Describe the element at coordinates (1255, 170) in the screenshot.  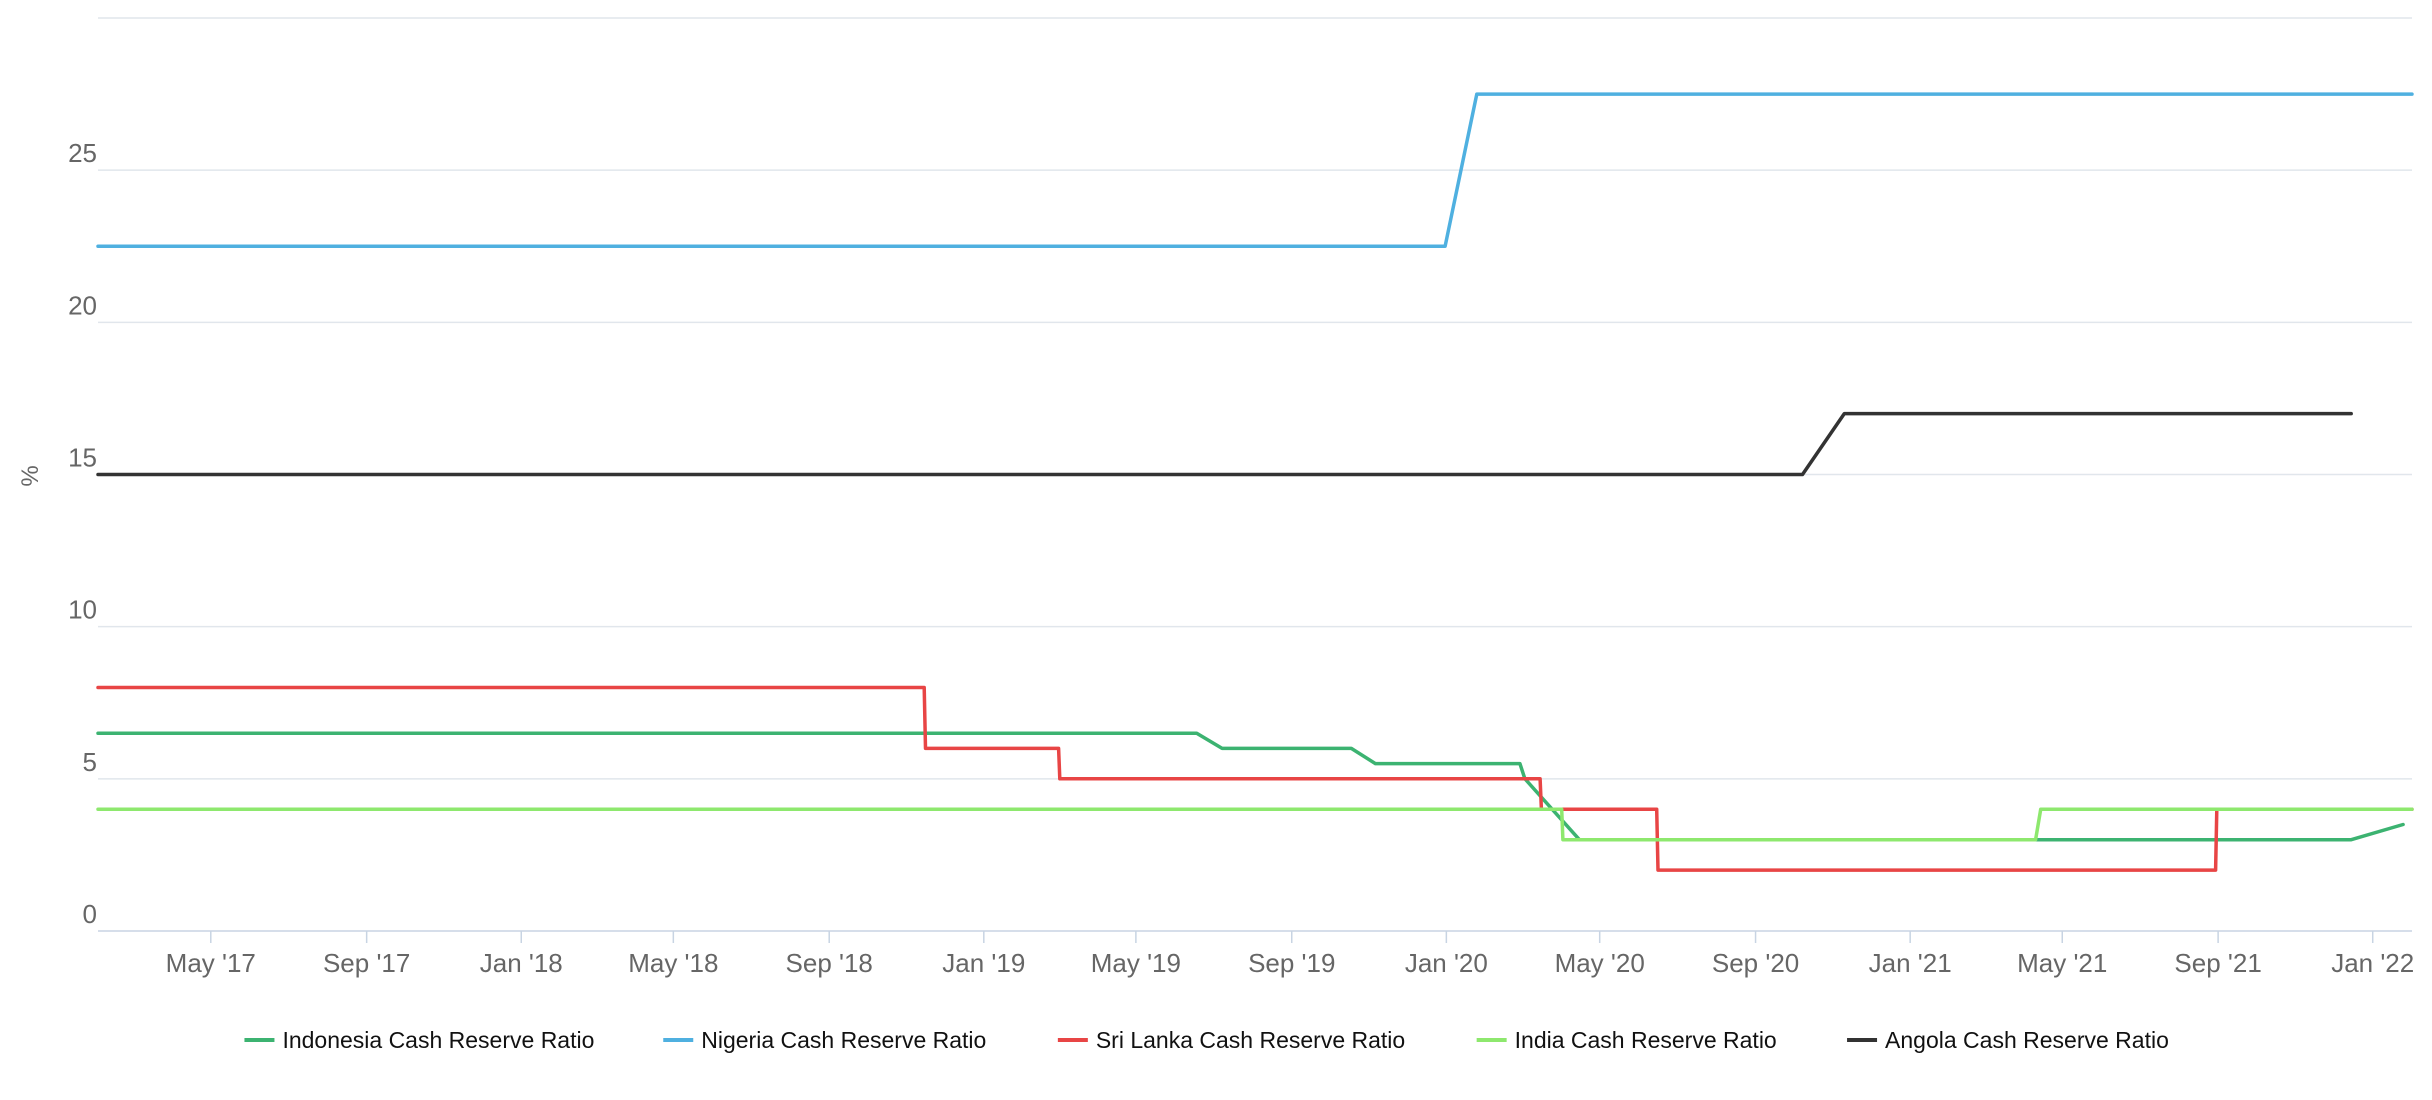
I see `series-line-nigeria-cash-reserve-ratio` at that location.